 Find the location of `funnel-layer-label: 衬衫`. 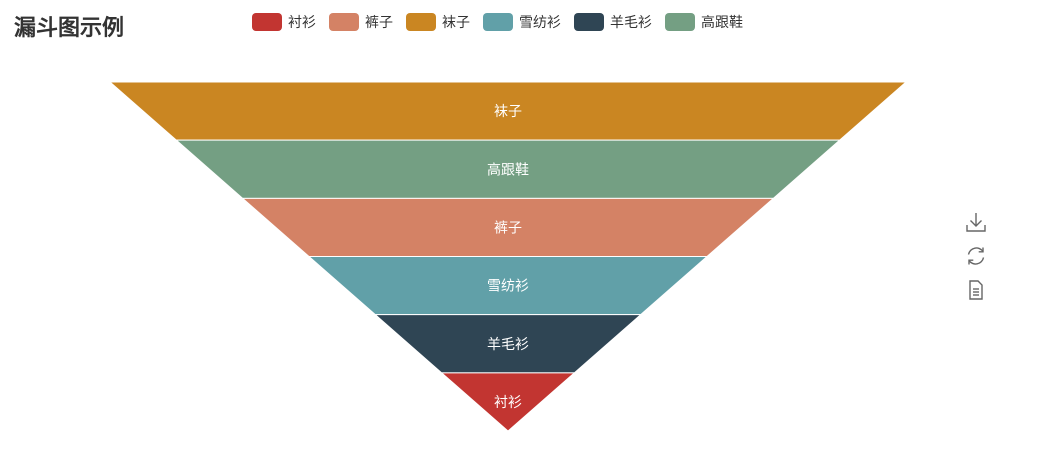

funnel-layer-label: 衬衫 is located at coordinates (508, 403).